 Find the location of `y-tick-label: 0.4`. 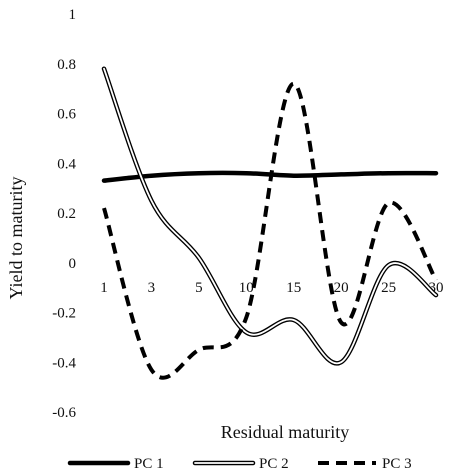

y-tick-label: 0.4 is located at coordinates (66, 164).